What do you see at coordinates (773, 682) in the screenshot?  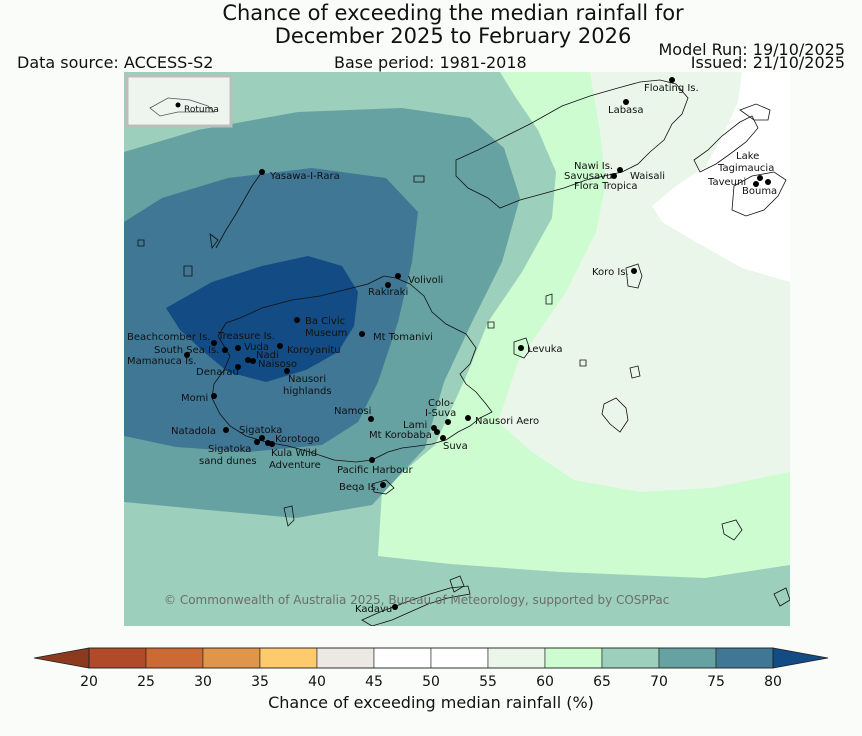 I see `colorbar-tick-label: 80` at bounding box center [773, 682].